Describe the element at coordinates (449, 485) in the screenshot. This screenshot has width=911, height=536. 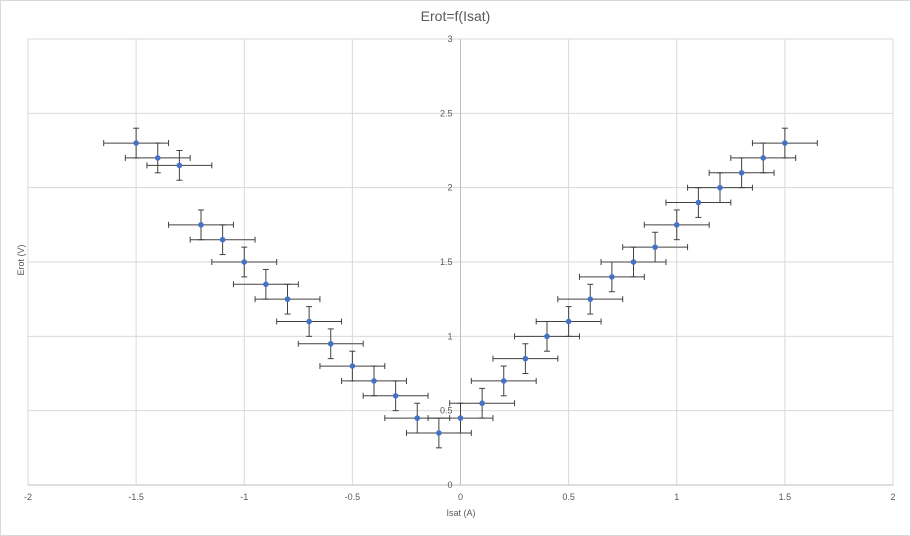
I see `y-tick-label: 0` at that location.